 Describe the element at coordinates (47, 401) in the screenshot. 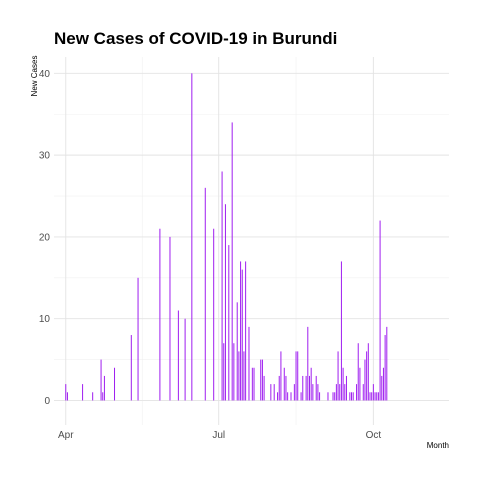

I see `y-tick-label: 0` at that location.